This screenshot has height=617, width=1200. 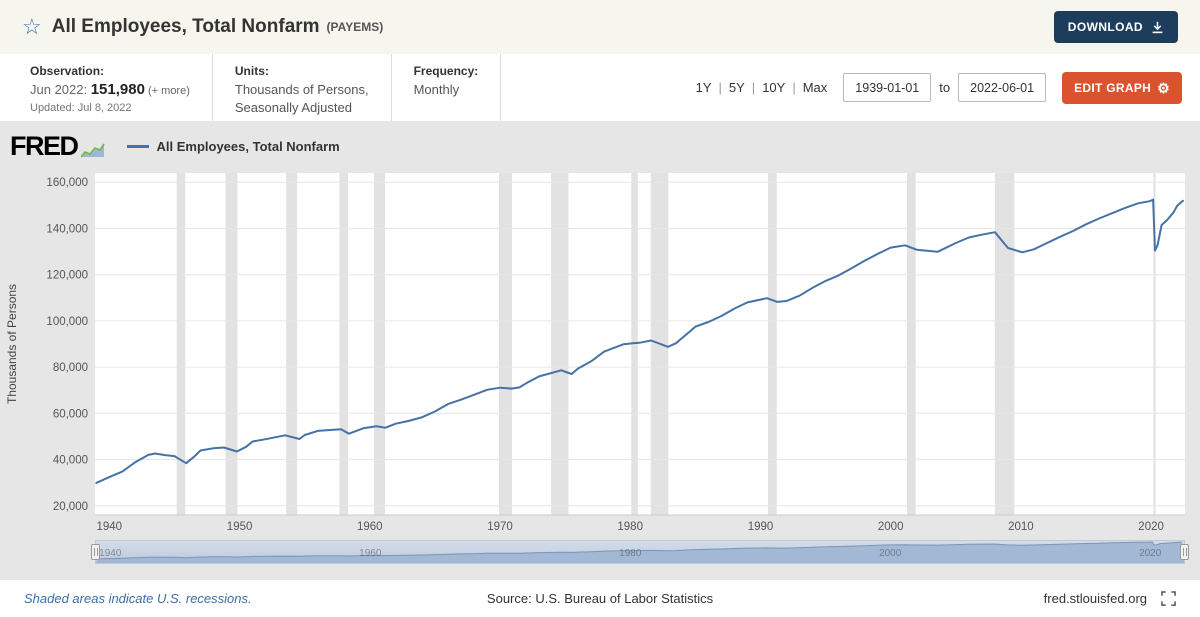 What do you see at coordinates (44, 145) in the screenshot?
I see `fred-logo-text: FRED` at bounding box center [44, 145].